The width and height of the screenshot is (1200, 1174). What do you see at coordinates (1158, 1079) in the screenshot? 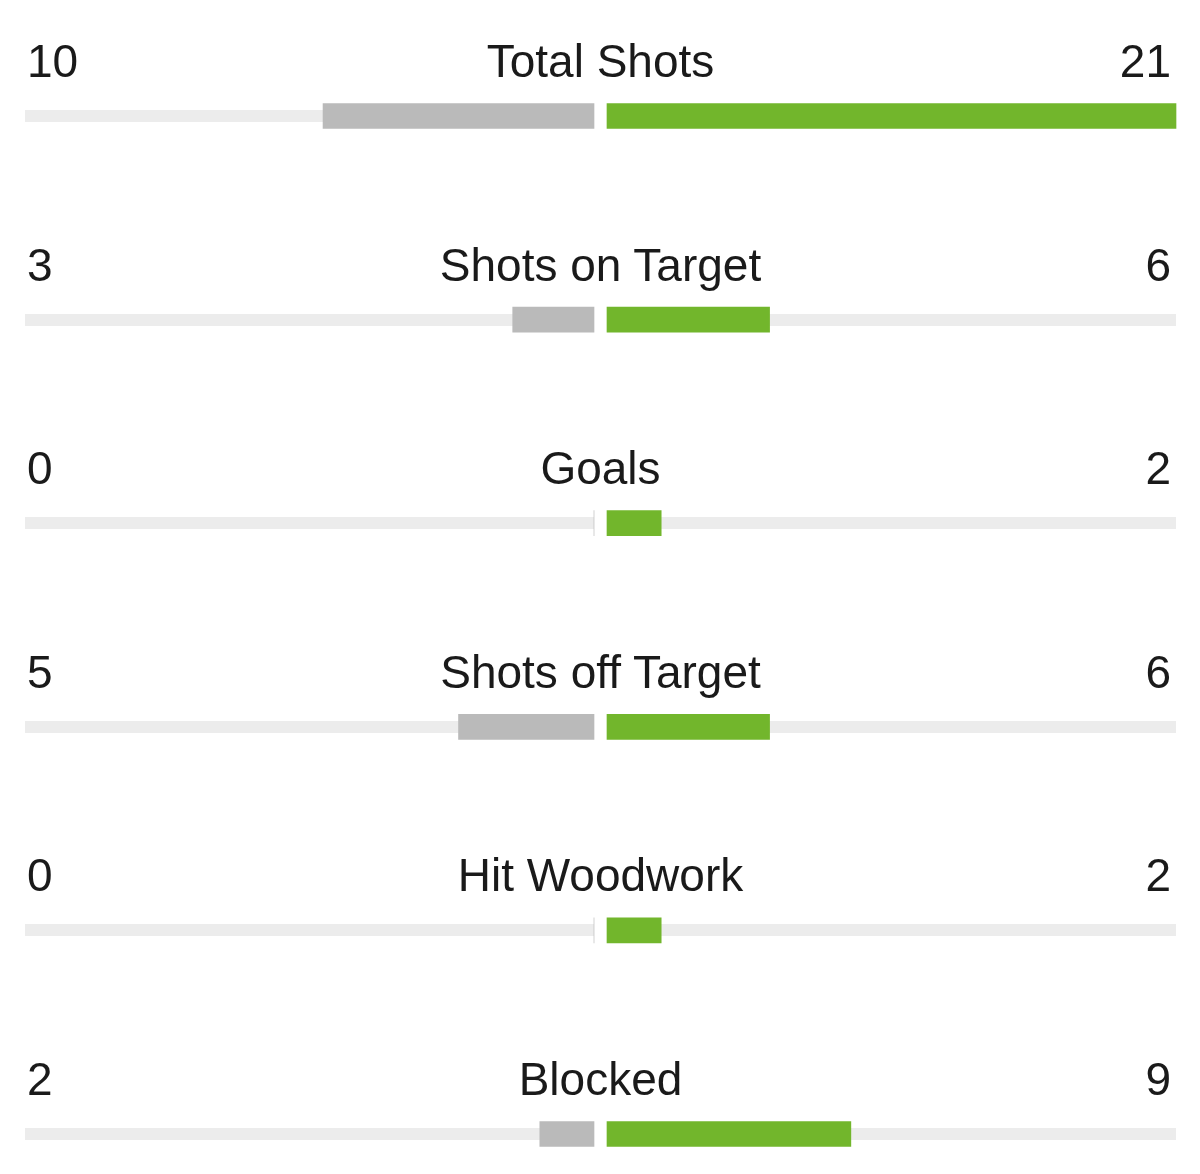
I see `data-label: 9` at bounding box center [1158, 1079].